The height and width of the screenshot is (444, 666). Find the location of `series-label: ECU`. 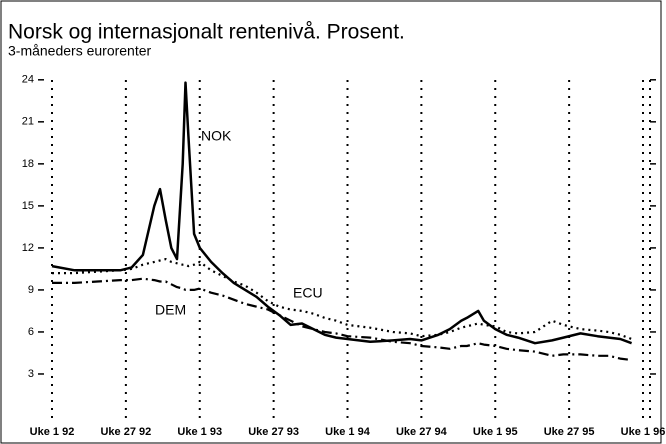

series-label: ECU is located at coordinates (308, 293).